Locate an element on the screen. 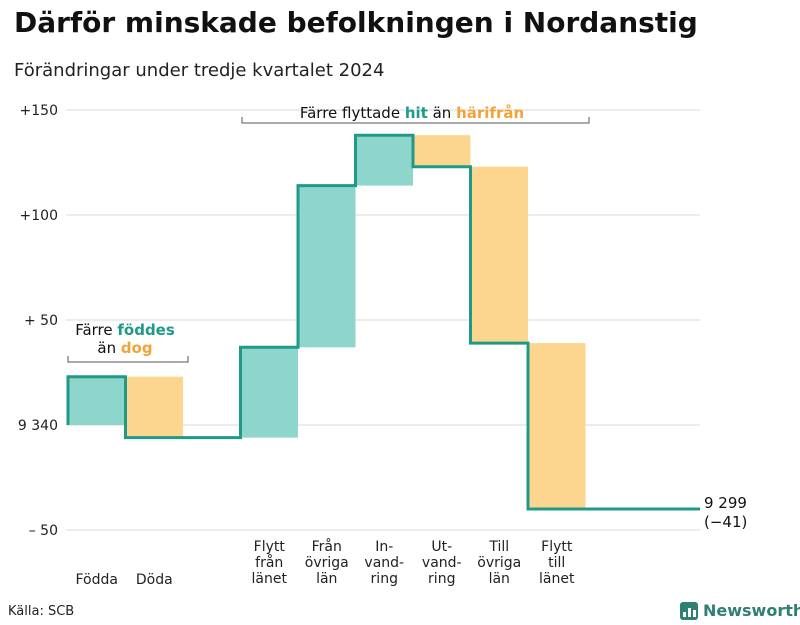 Image resolution: width=800 pixels, height=625 pixels. chart-subtitle: Förändringar under tredje kvartalet 2024 is located at coordinates (199, 70).